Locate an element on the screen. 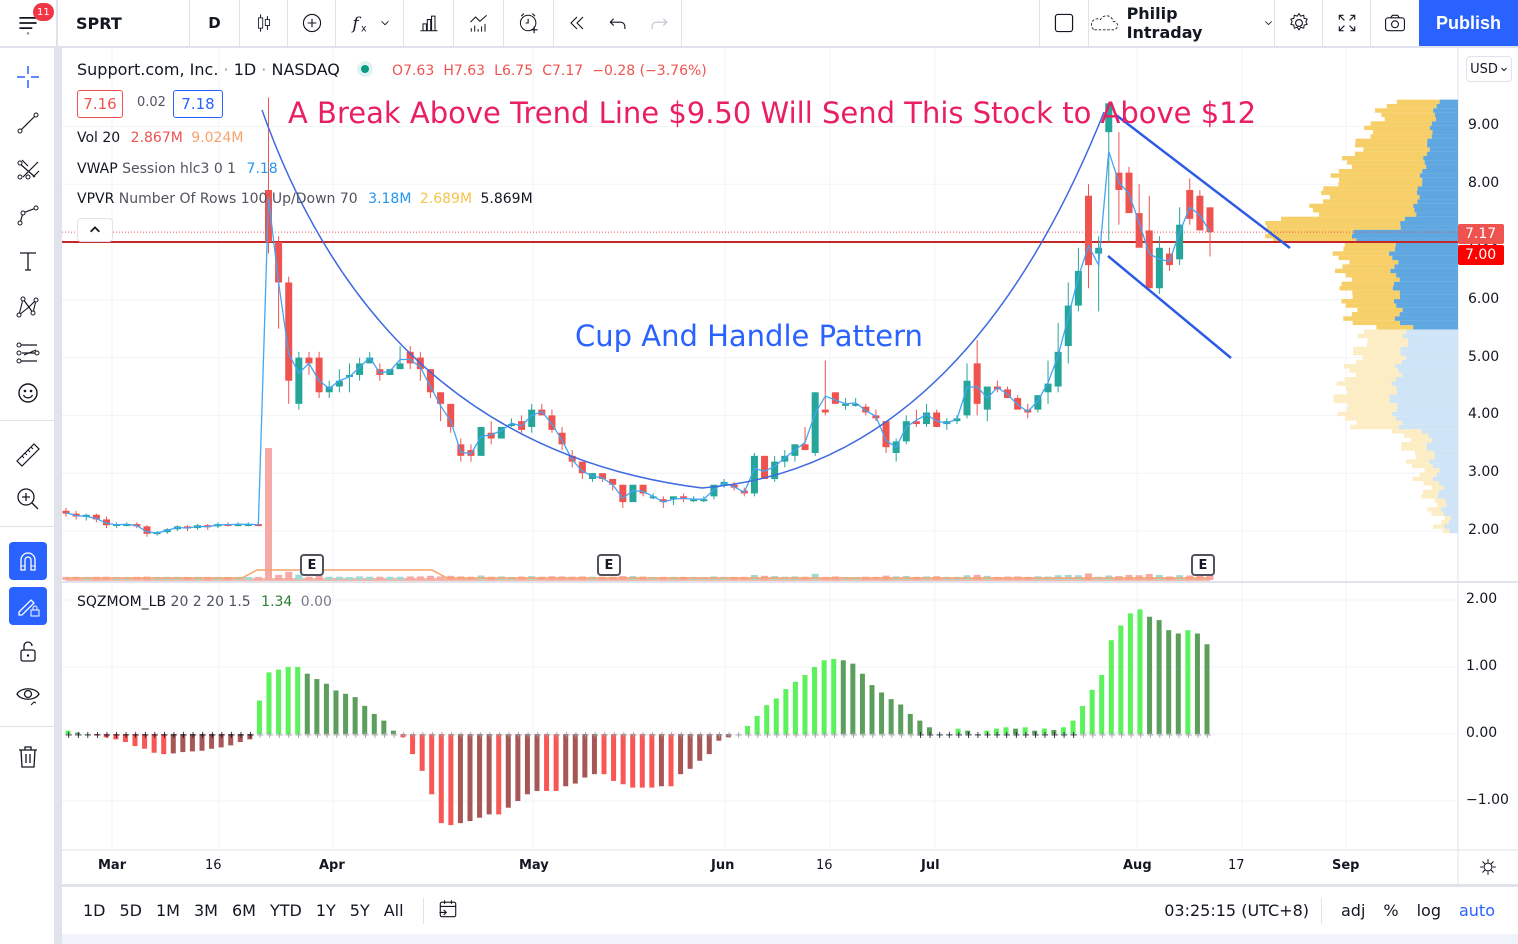 This screenshot has width=1518, height=944. auto-scale-toggle: auto is located at coordinates (1476, 910).